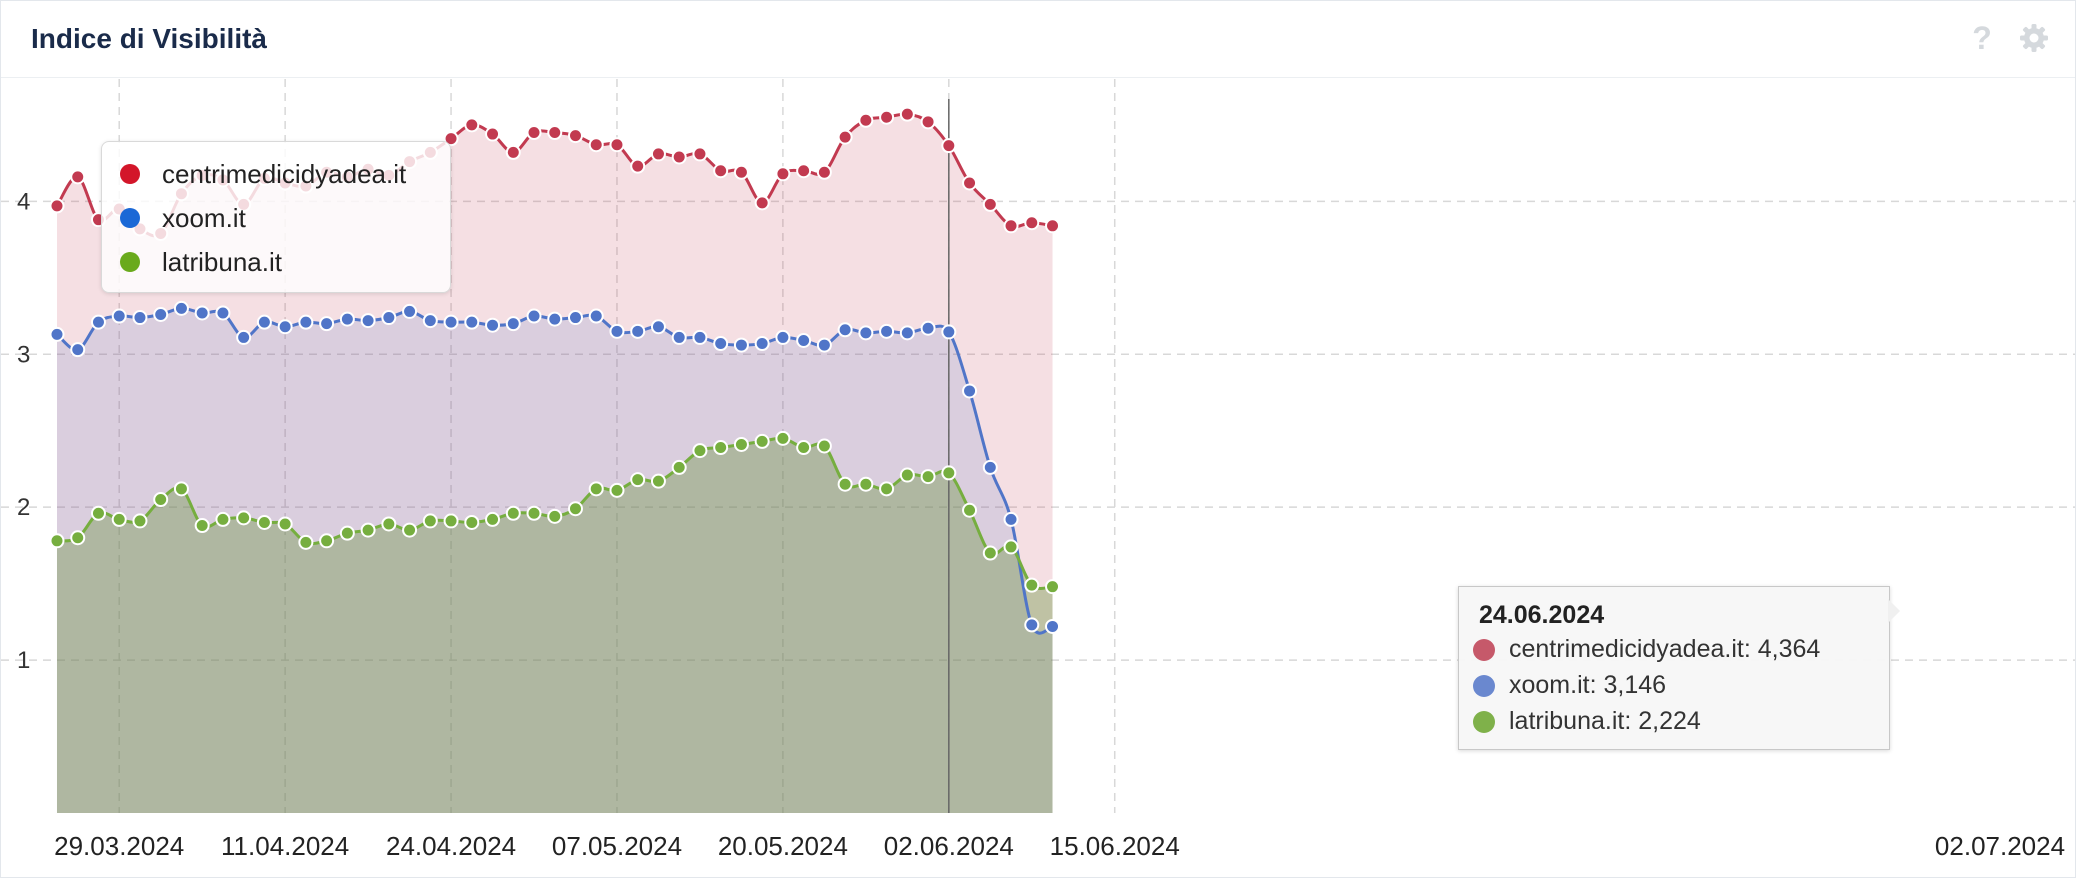  What do you see at coordinates (1982, 37) in the screenshot?
I see `question-mark-icon: ?` at bounding box center [1982, 37].